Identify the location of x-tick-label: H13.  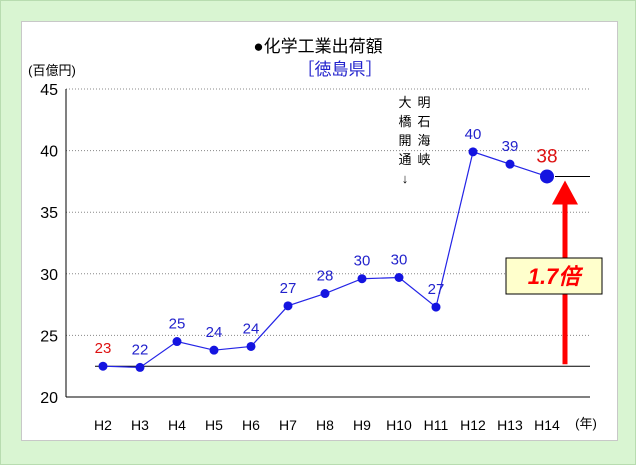
(510, 425).